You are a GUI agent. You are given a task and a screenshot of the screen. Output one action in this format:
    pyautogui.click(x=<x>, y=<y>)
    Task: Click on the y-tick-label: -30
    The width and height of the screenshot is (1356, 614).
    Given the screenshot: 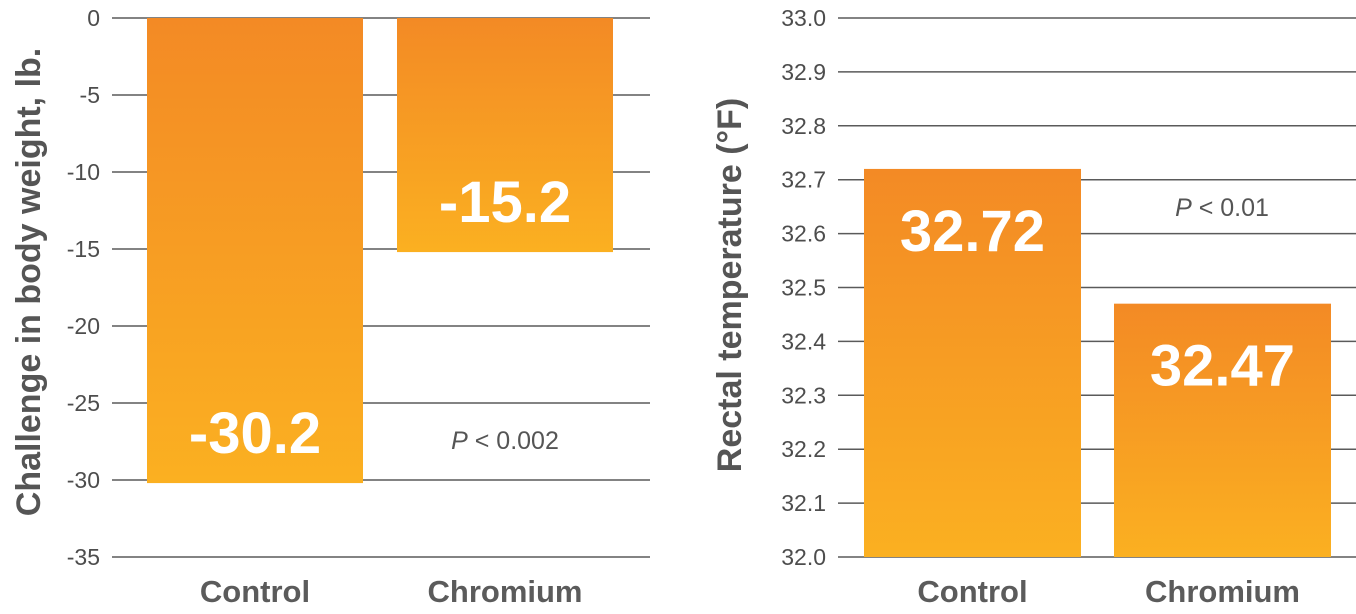 What is the action you would take?
    pyautogui.click(x=83, y=480)
    